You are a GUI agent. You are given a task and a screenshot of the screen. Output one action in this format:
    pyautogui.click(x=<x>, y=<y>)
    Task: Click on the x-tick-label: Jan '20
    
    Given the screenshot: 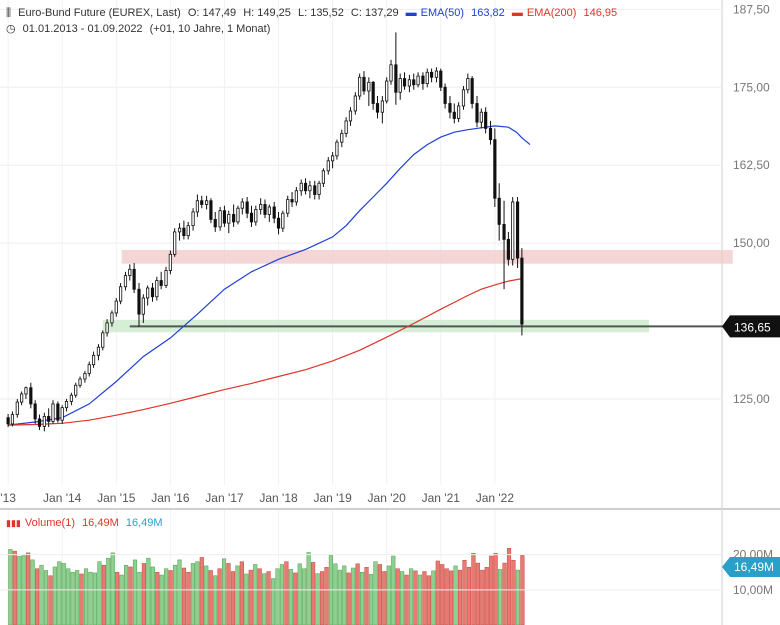 What is the action you would take?
    pyautogui.click(x=387, y=498)
    